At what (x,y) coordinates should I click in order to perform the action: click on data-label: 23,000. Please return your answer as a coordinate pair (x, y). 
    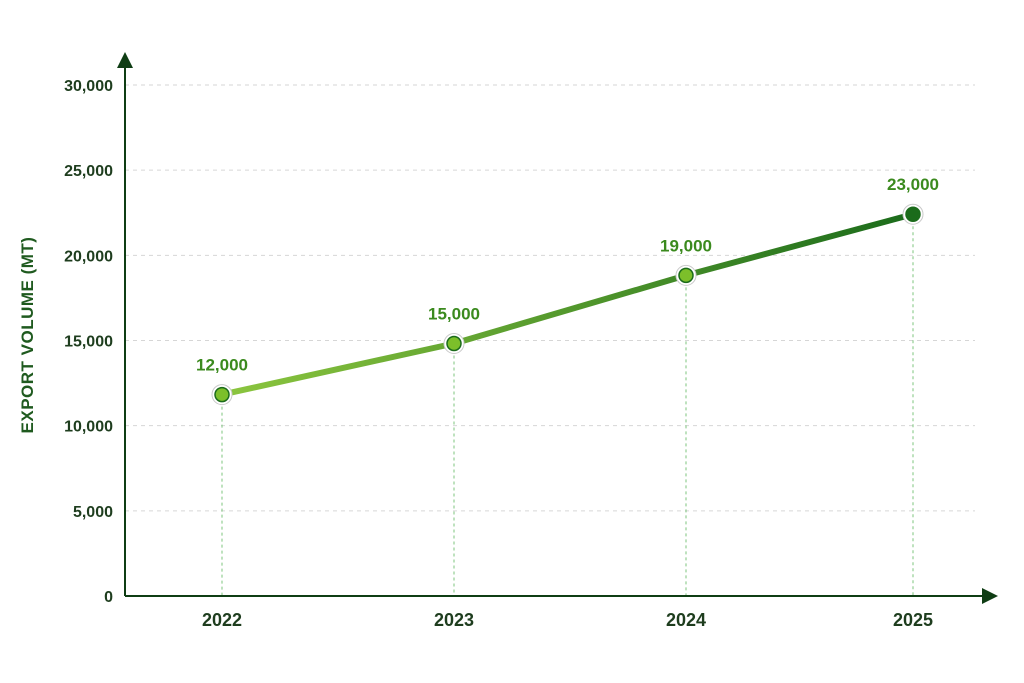
    Looking at the image, I should click on (913, 184).